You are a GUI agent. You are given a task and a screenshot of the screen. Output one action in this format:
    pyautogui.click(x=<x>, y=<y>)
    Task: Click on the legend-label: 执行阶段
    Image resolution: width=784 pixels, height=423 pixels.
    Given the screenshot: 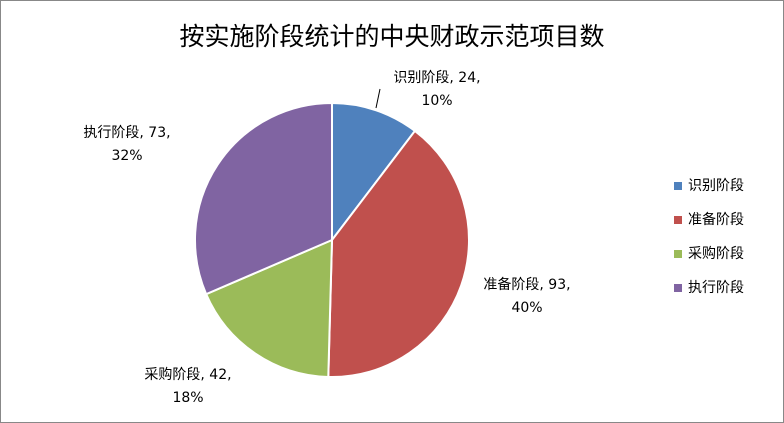 What is the action you would take?
    pyautogui.click(x=716, y=288)
    